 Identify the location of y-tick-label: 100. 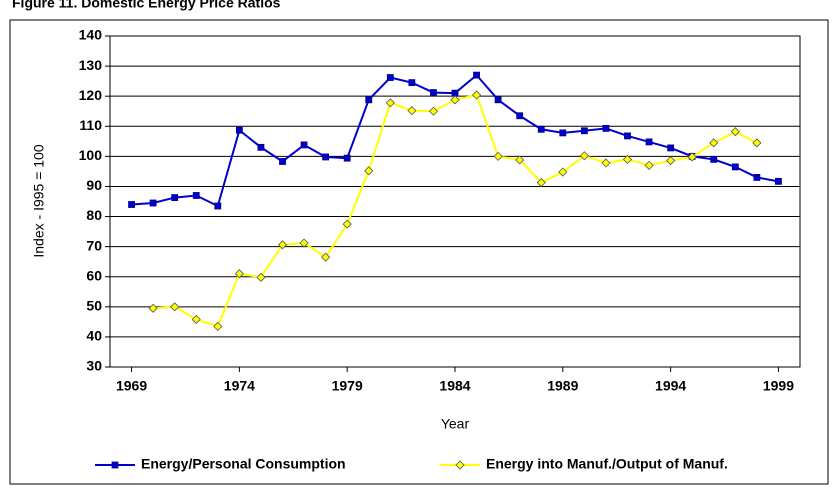
(91, 155).